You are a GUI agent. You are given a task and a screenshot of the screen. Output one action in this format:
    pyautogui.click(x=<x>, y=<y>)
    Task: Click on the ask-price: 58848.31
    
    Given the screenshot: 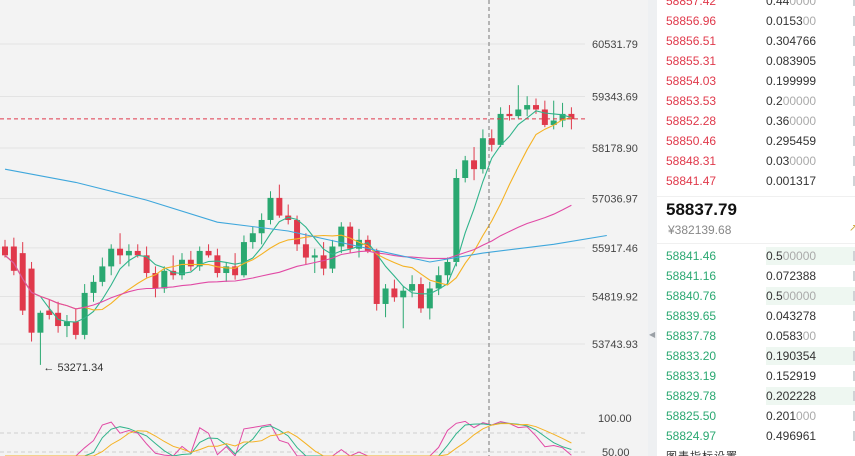 What is the action you would take?
    pyautogui.click(x=691, y=161)
    